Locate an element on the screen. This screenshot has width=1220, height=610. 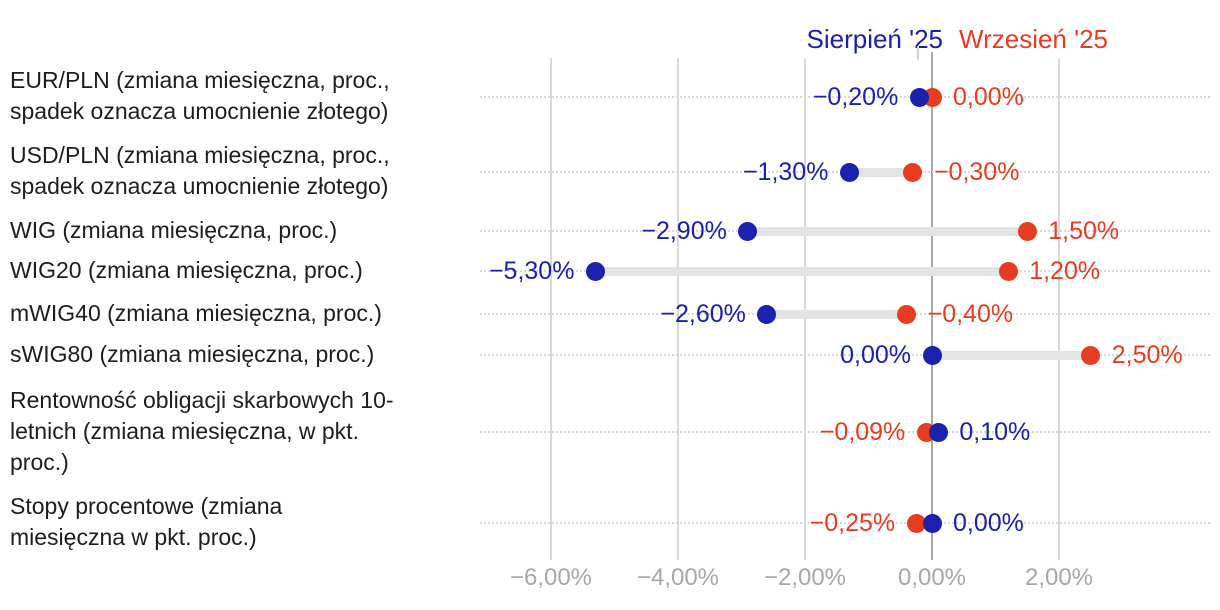
value-label-september: 2,50% is located at coordinates (1147, 355).